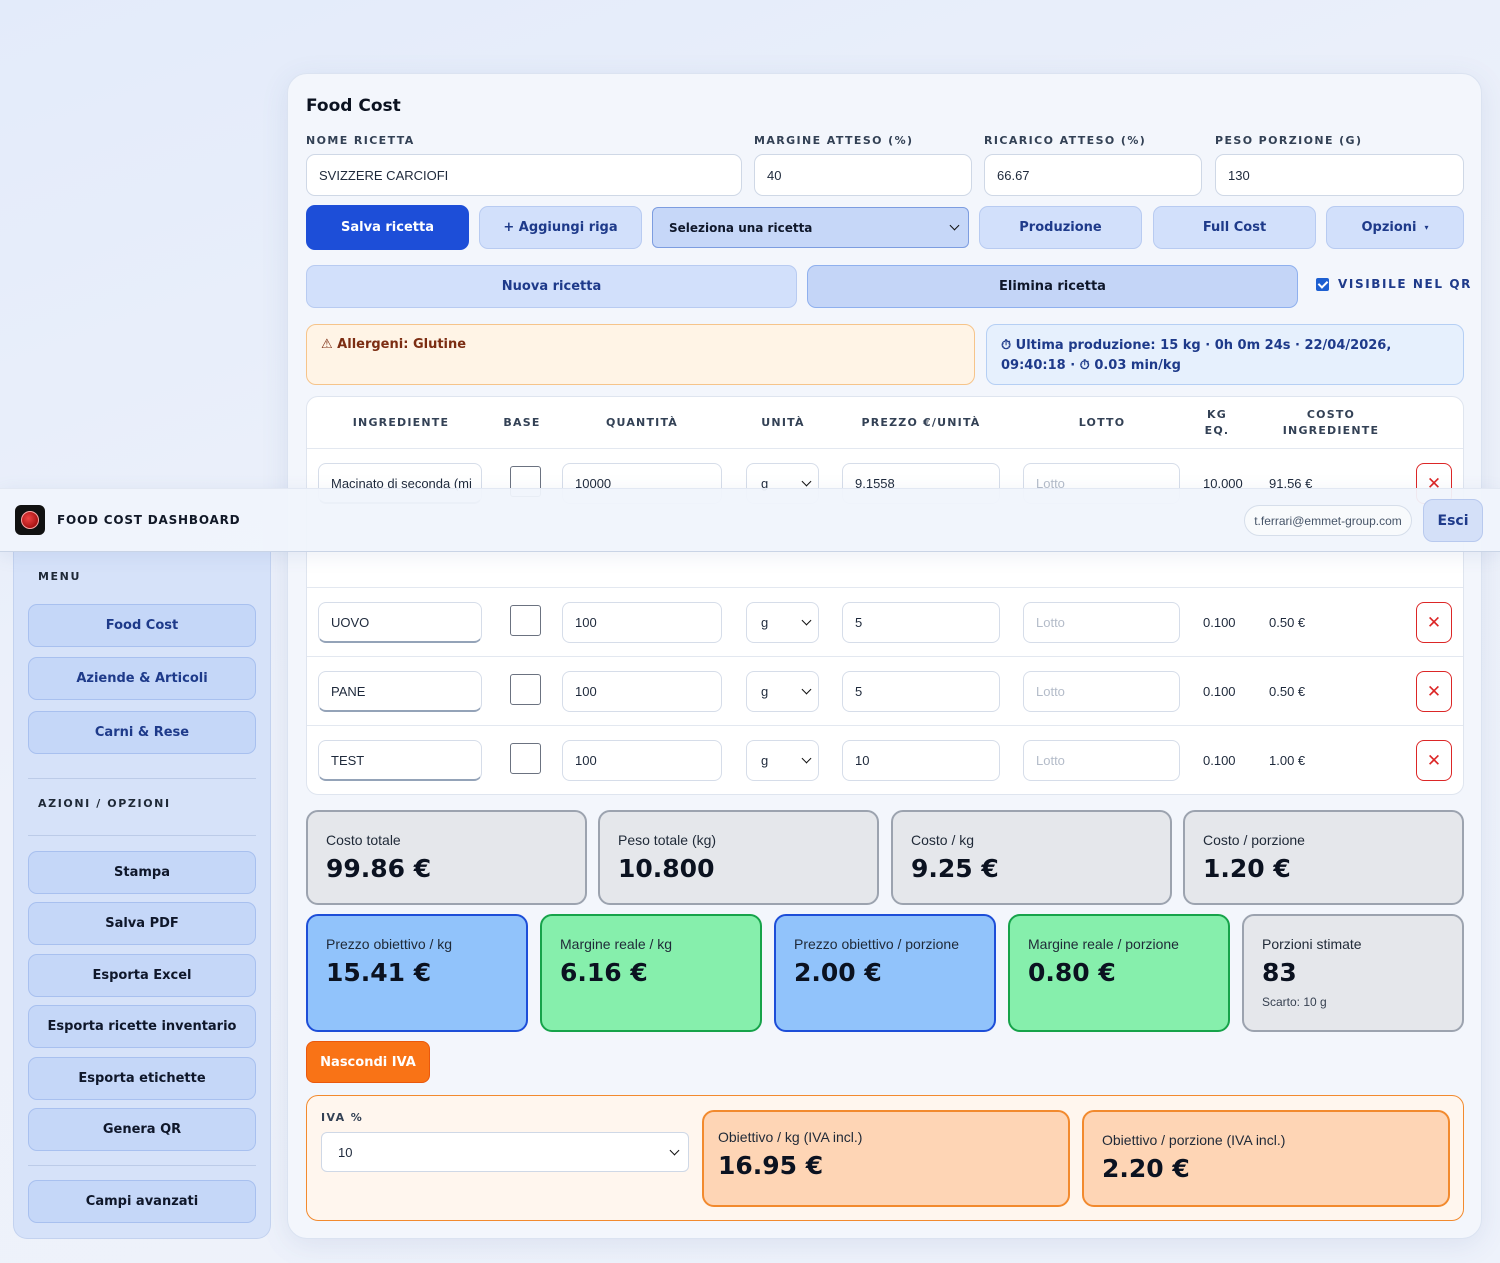 This screenshot has height=1263, width=1500. Describe the element at coordinates (790, 1137) in the screenshot. I see `target-kg-iva-label: Obiettivo / kg (IVA incl.)` at that location.